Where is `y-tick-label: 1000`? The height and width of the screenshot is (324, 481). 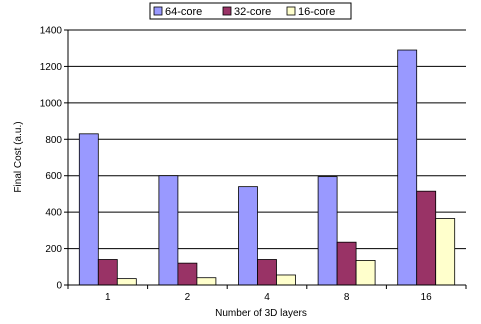
y-tick-label: 1000 is located at coordinates (51, 103).